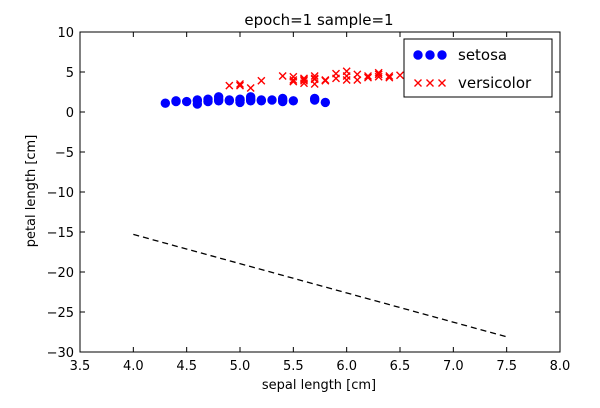 The image size is (600, 408). I want to click on y-tick-label: 0, so click(70, 113).